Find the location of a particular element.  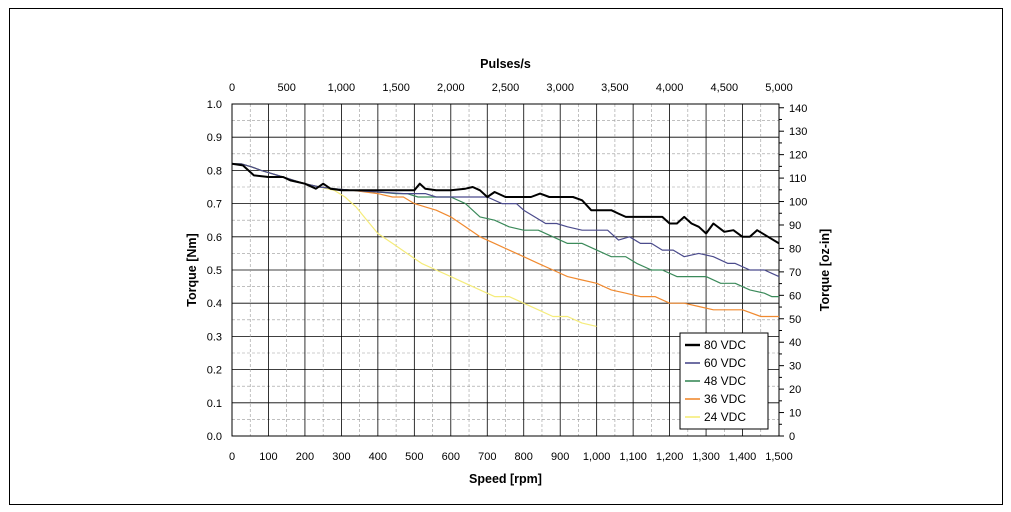

x-tick-label: 700 is located at coordinates (487, 457).